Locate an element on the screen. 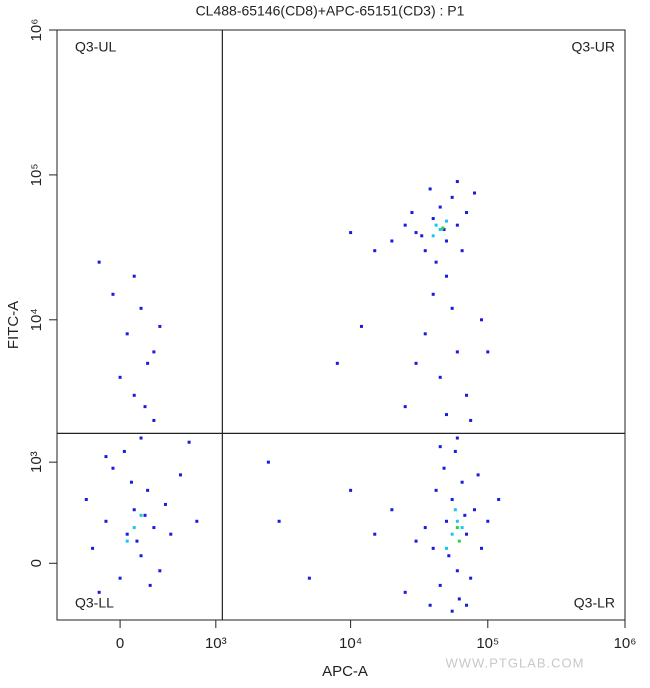 The height and width of the screenshot is (688, 650). quadrant-label: Q3-LL is located at coordinates (94, 603).